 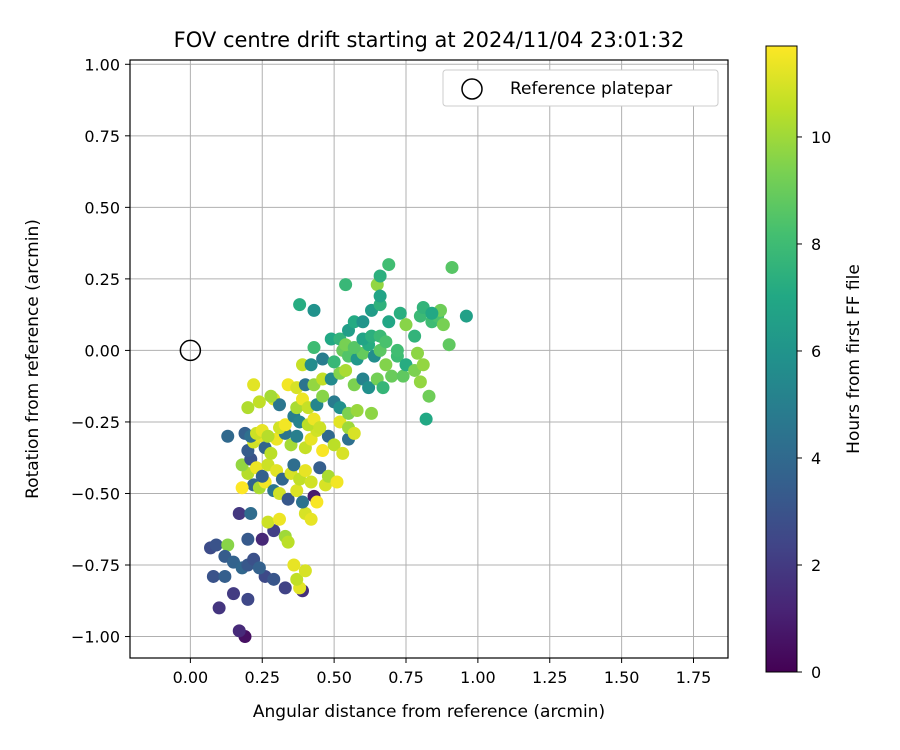 What do you see at coordinates (816, 244) in the screenshot?
I see `colorbar-tick-label: 8` at bounding box center [816, 244].